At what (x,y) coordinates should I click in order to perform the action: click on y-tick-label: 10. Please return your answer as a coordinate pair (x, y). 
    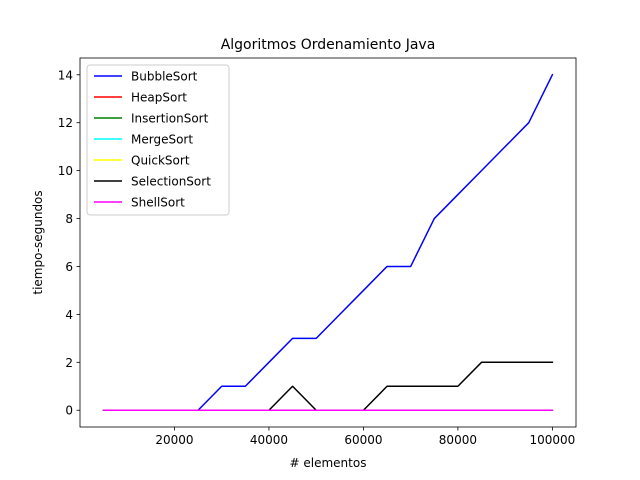
    Looking at the image, I should click on (65, 171).